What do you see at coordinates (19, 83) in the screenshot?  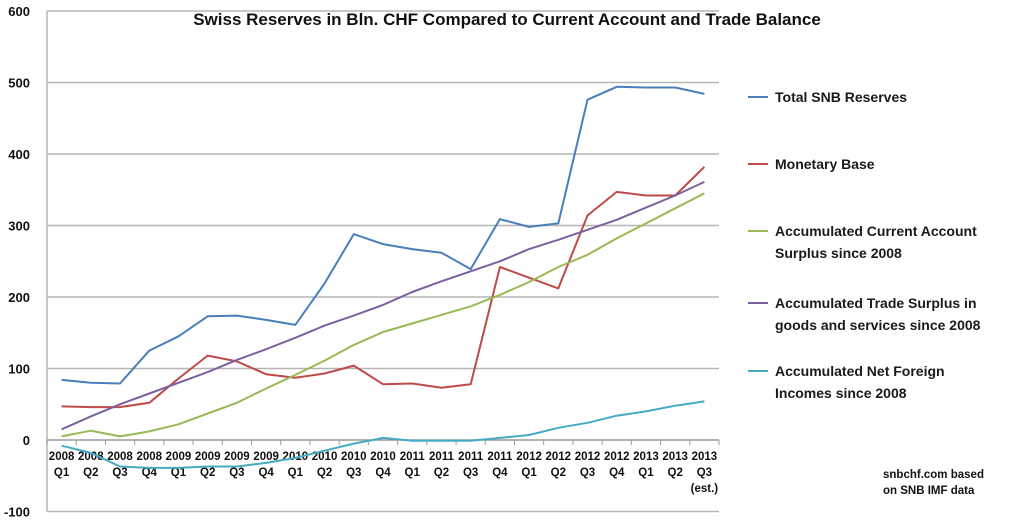 I see `y-tick-label: 500` at bounding box center [19, 83].